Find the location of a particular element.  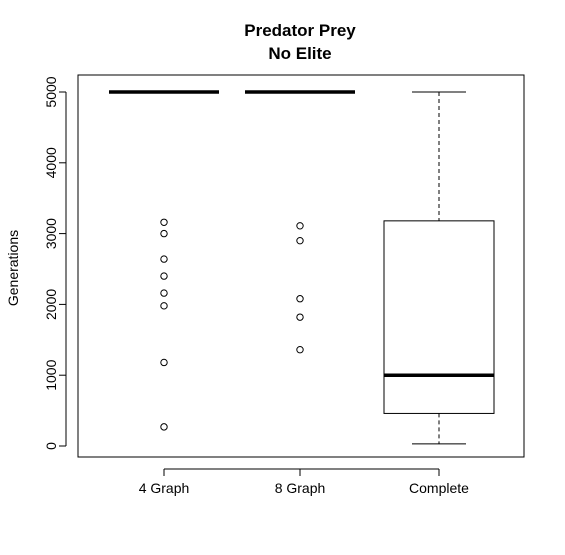

y-tick-label: 2000 is located at coordinates (51, 304).